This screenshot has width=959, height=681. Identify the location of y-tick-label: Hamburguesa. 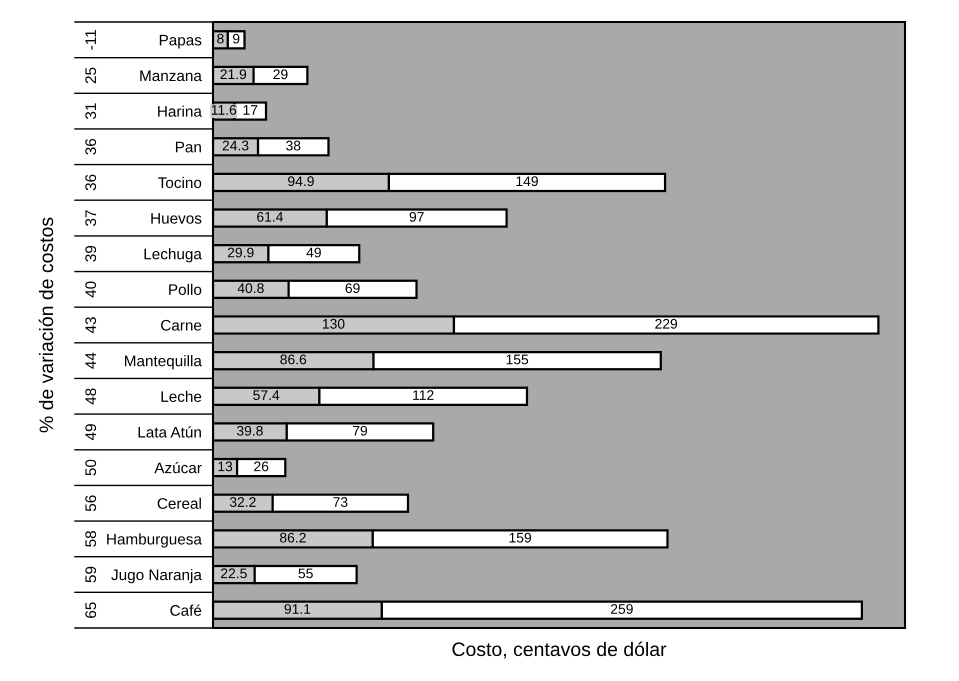
(154, 540).